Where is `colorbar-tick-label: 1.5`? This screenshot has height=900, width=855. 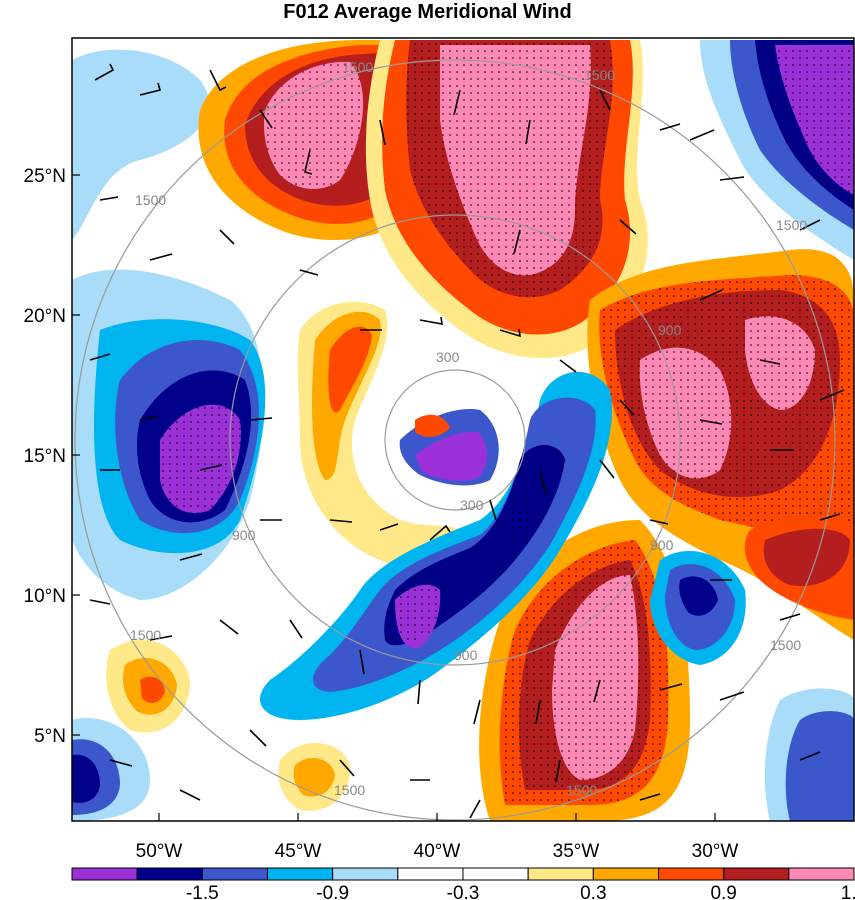 colorbar-tick-label: 1.5 is located at coordinates (848, 891).